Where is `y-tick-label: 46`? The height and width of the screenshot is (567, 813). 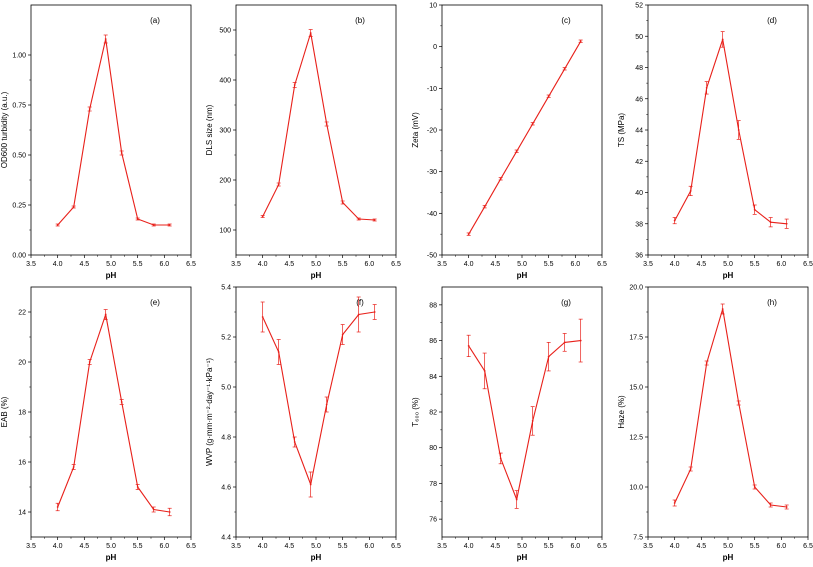 y-tick-label: 46 is located at coordinates (639, 99).